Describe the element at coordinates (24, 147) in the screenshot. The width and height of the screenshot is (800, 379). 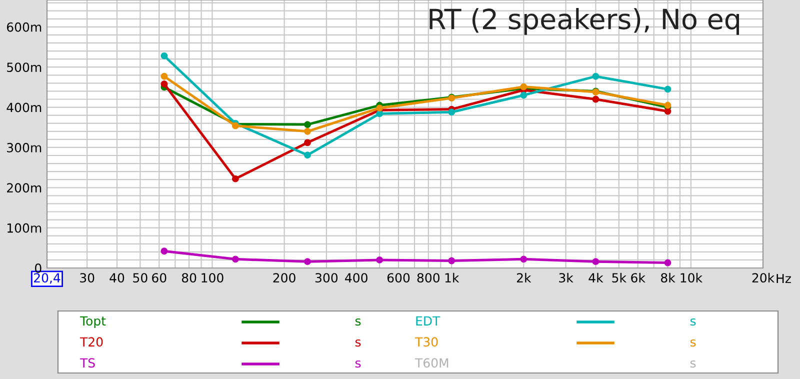
I see `y-tick-label: 300m` at that location.